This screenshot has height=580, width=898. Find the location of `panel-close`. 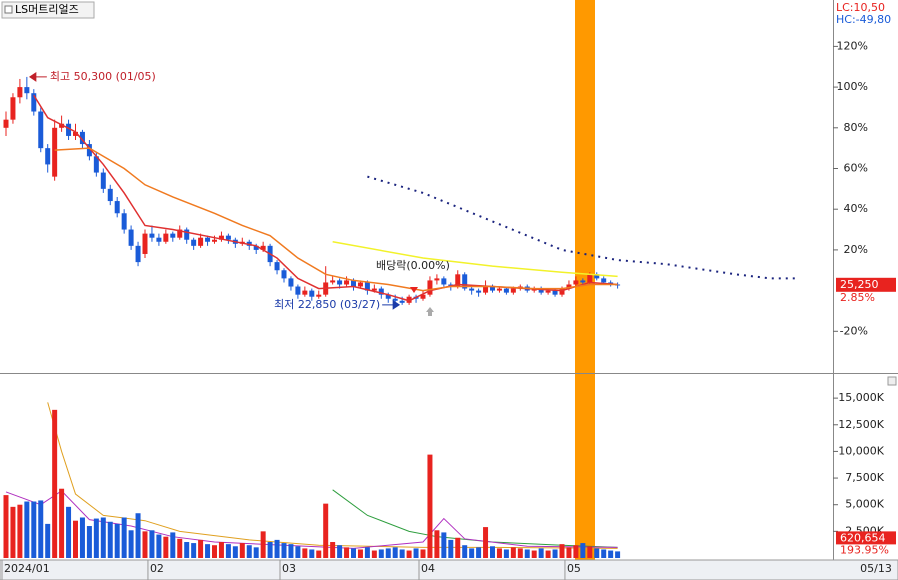

panel-close is located at coordinates (892, 381).